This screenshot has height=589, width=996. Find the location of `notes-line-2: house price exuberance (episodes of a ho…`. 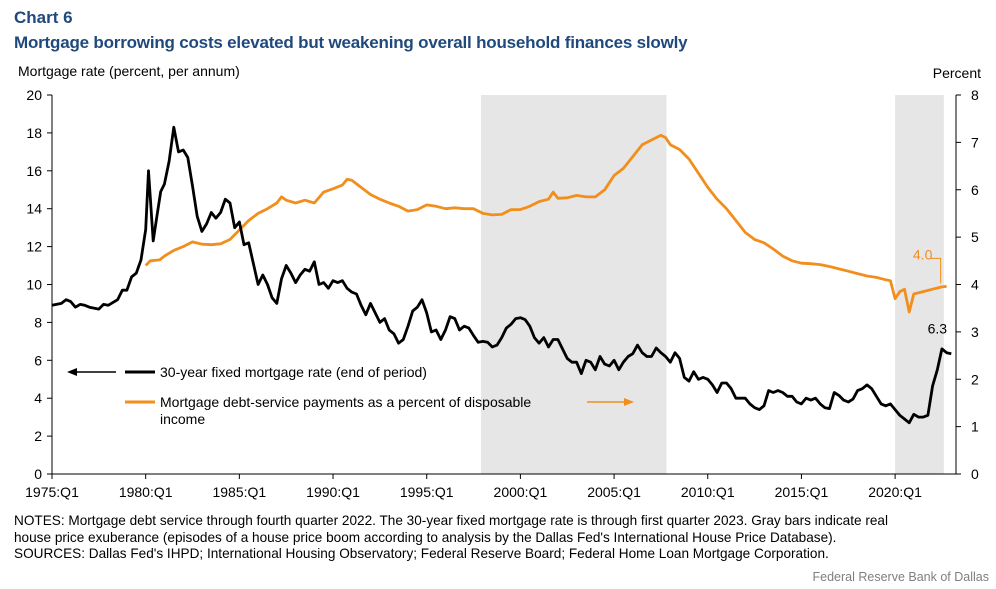

notes-line-2: house price exuberance (episodes of a ho… is located at coordinates (425, 537).